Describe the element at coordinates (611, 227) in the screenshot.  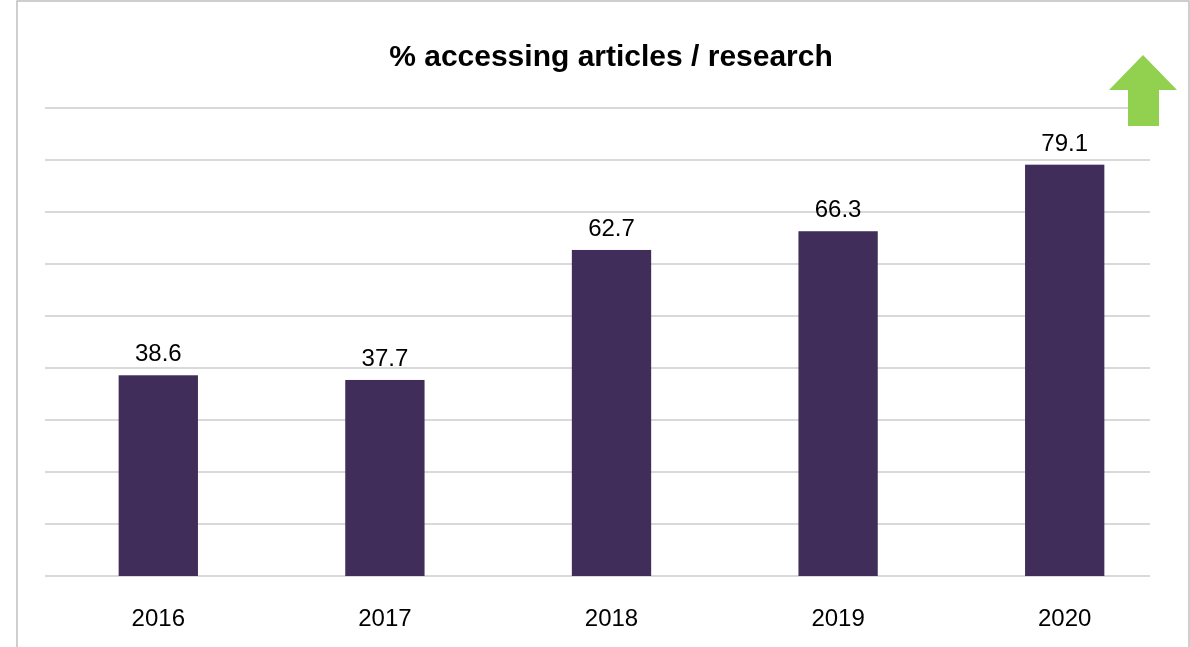
I see `data-label: 62.7` at that location.